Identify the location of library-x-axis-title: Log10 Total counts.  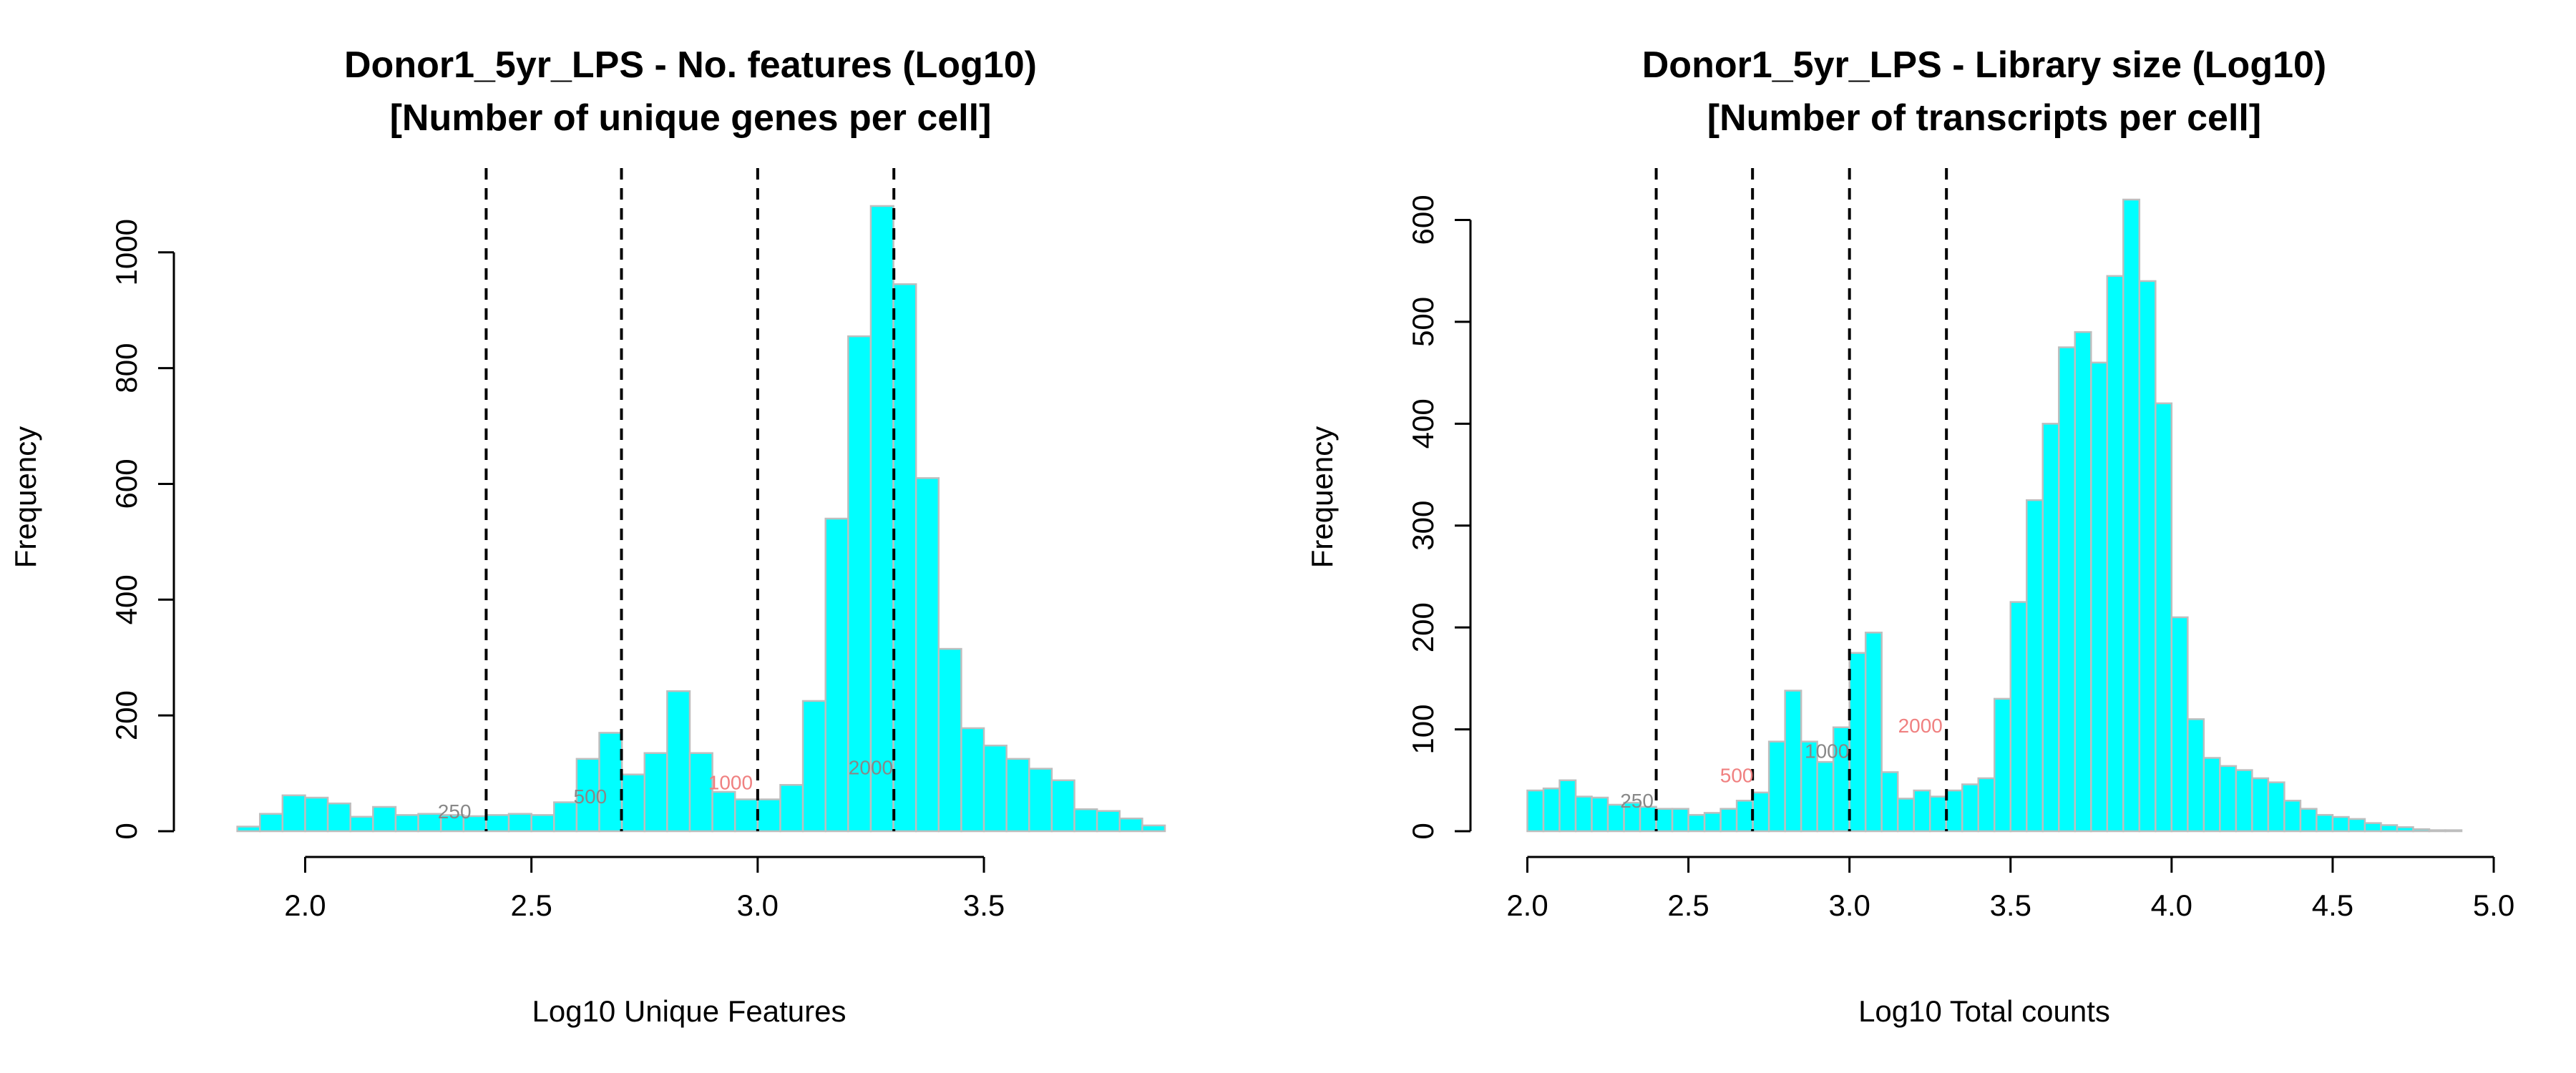
(1984, 1011).